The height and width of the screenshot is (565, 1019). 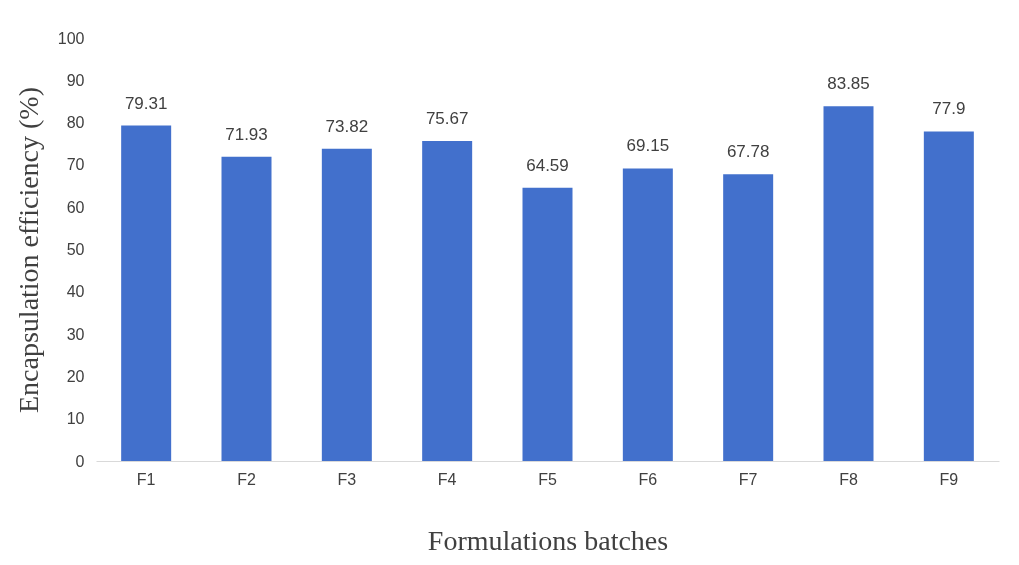 I want to click on y-tick-label: 100, so click(x=71, y=38).